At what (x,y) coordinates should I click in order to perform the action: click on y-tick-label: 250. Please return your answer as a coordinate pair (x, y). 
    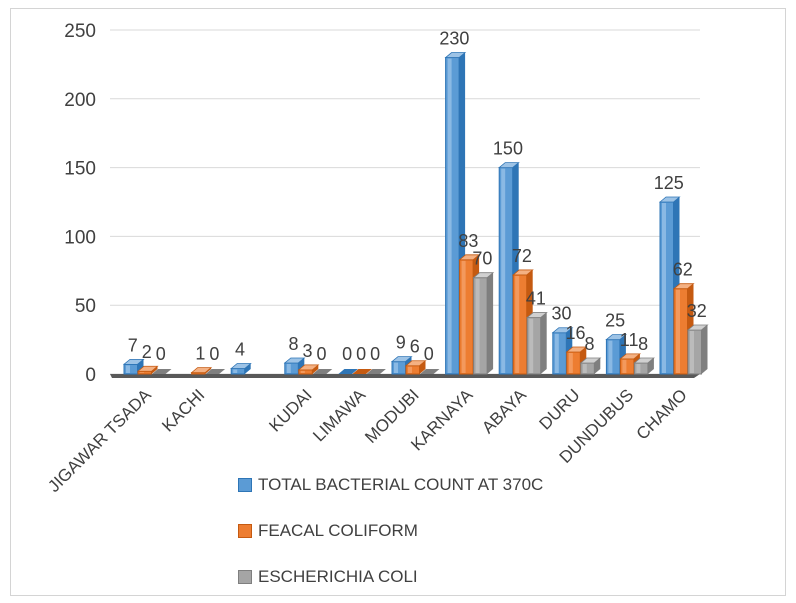
    Looking at the image, I should click on (80, 31).